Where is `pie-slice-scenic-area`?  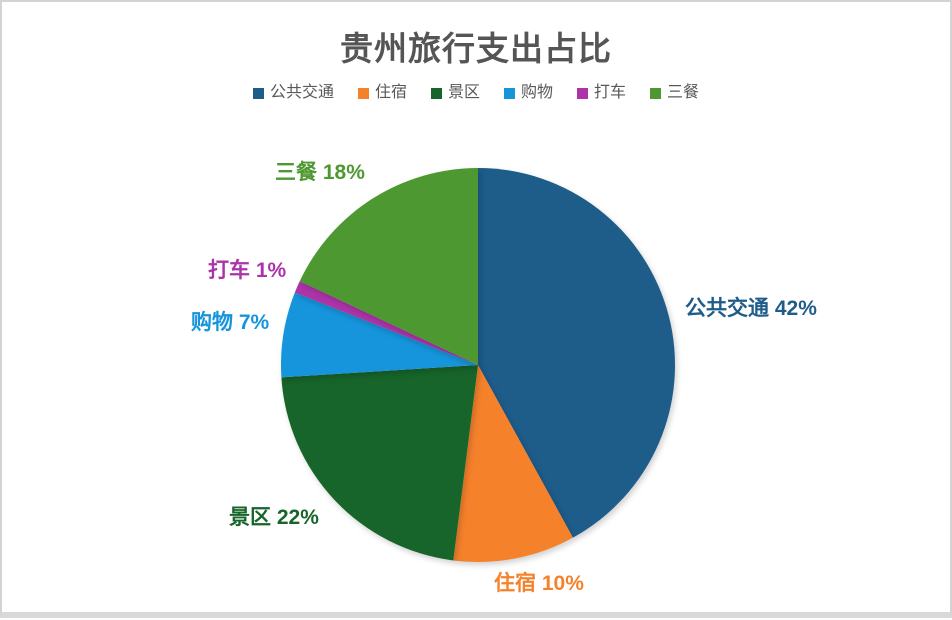 pie-slice-scenic-area is located at coordinates (379, 463).